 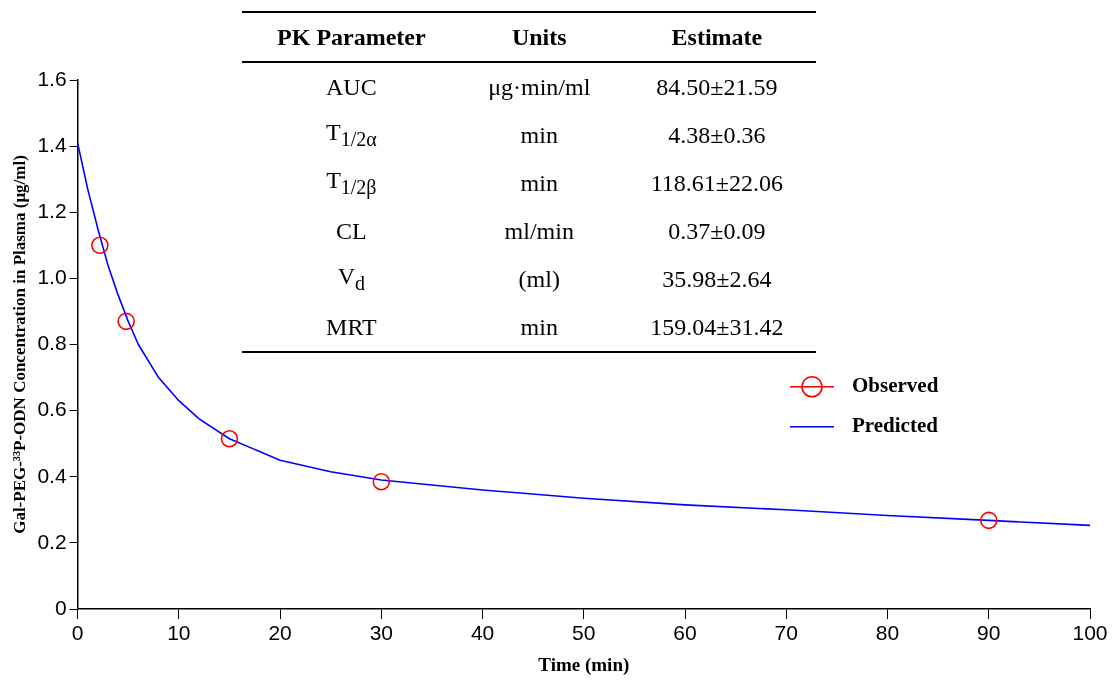 I want to click on annotation: (ml), so click(x=539, y=279).